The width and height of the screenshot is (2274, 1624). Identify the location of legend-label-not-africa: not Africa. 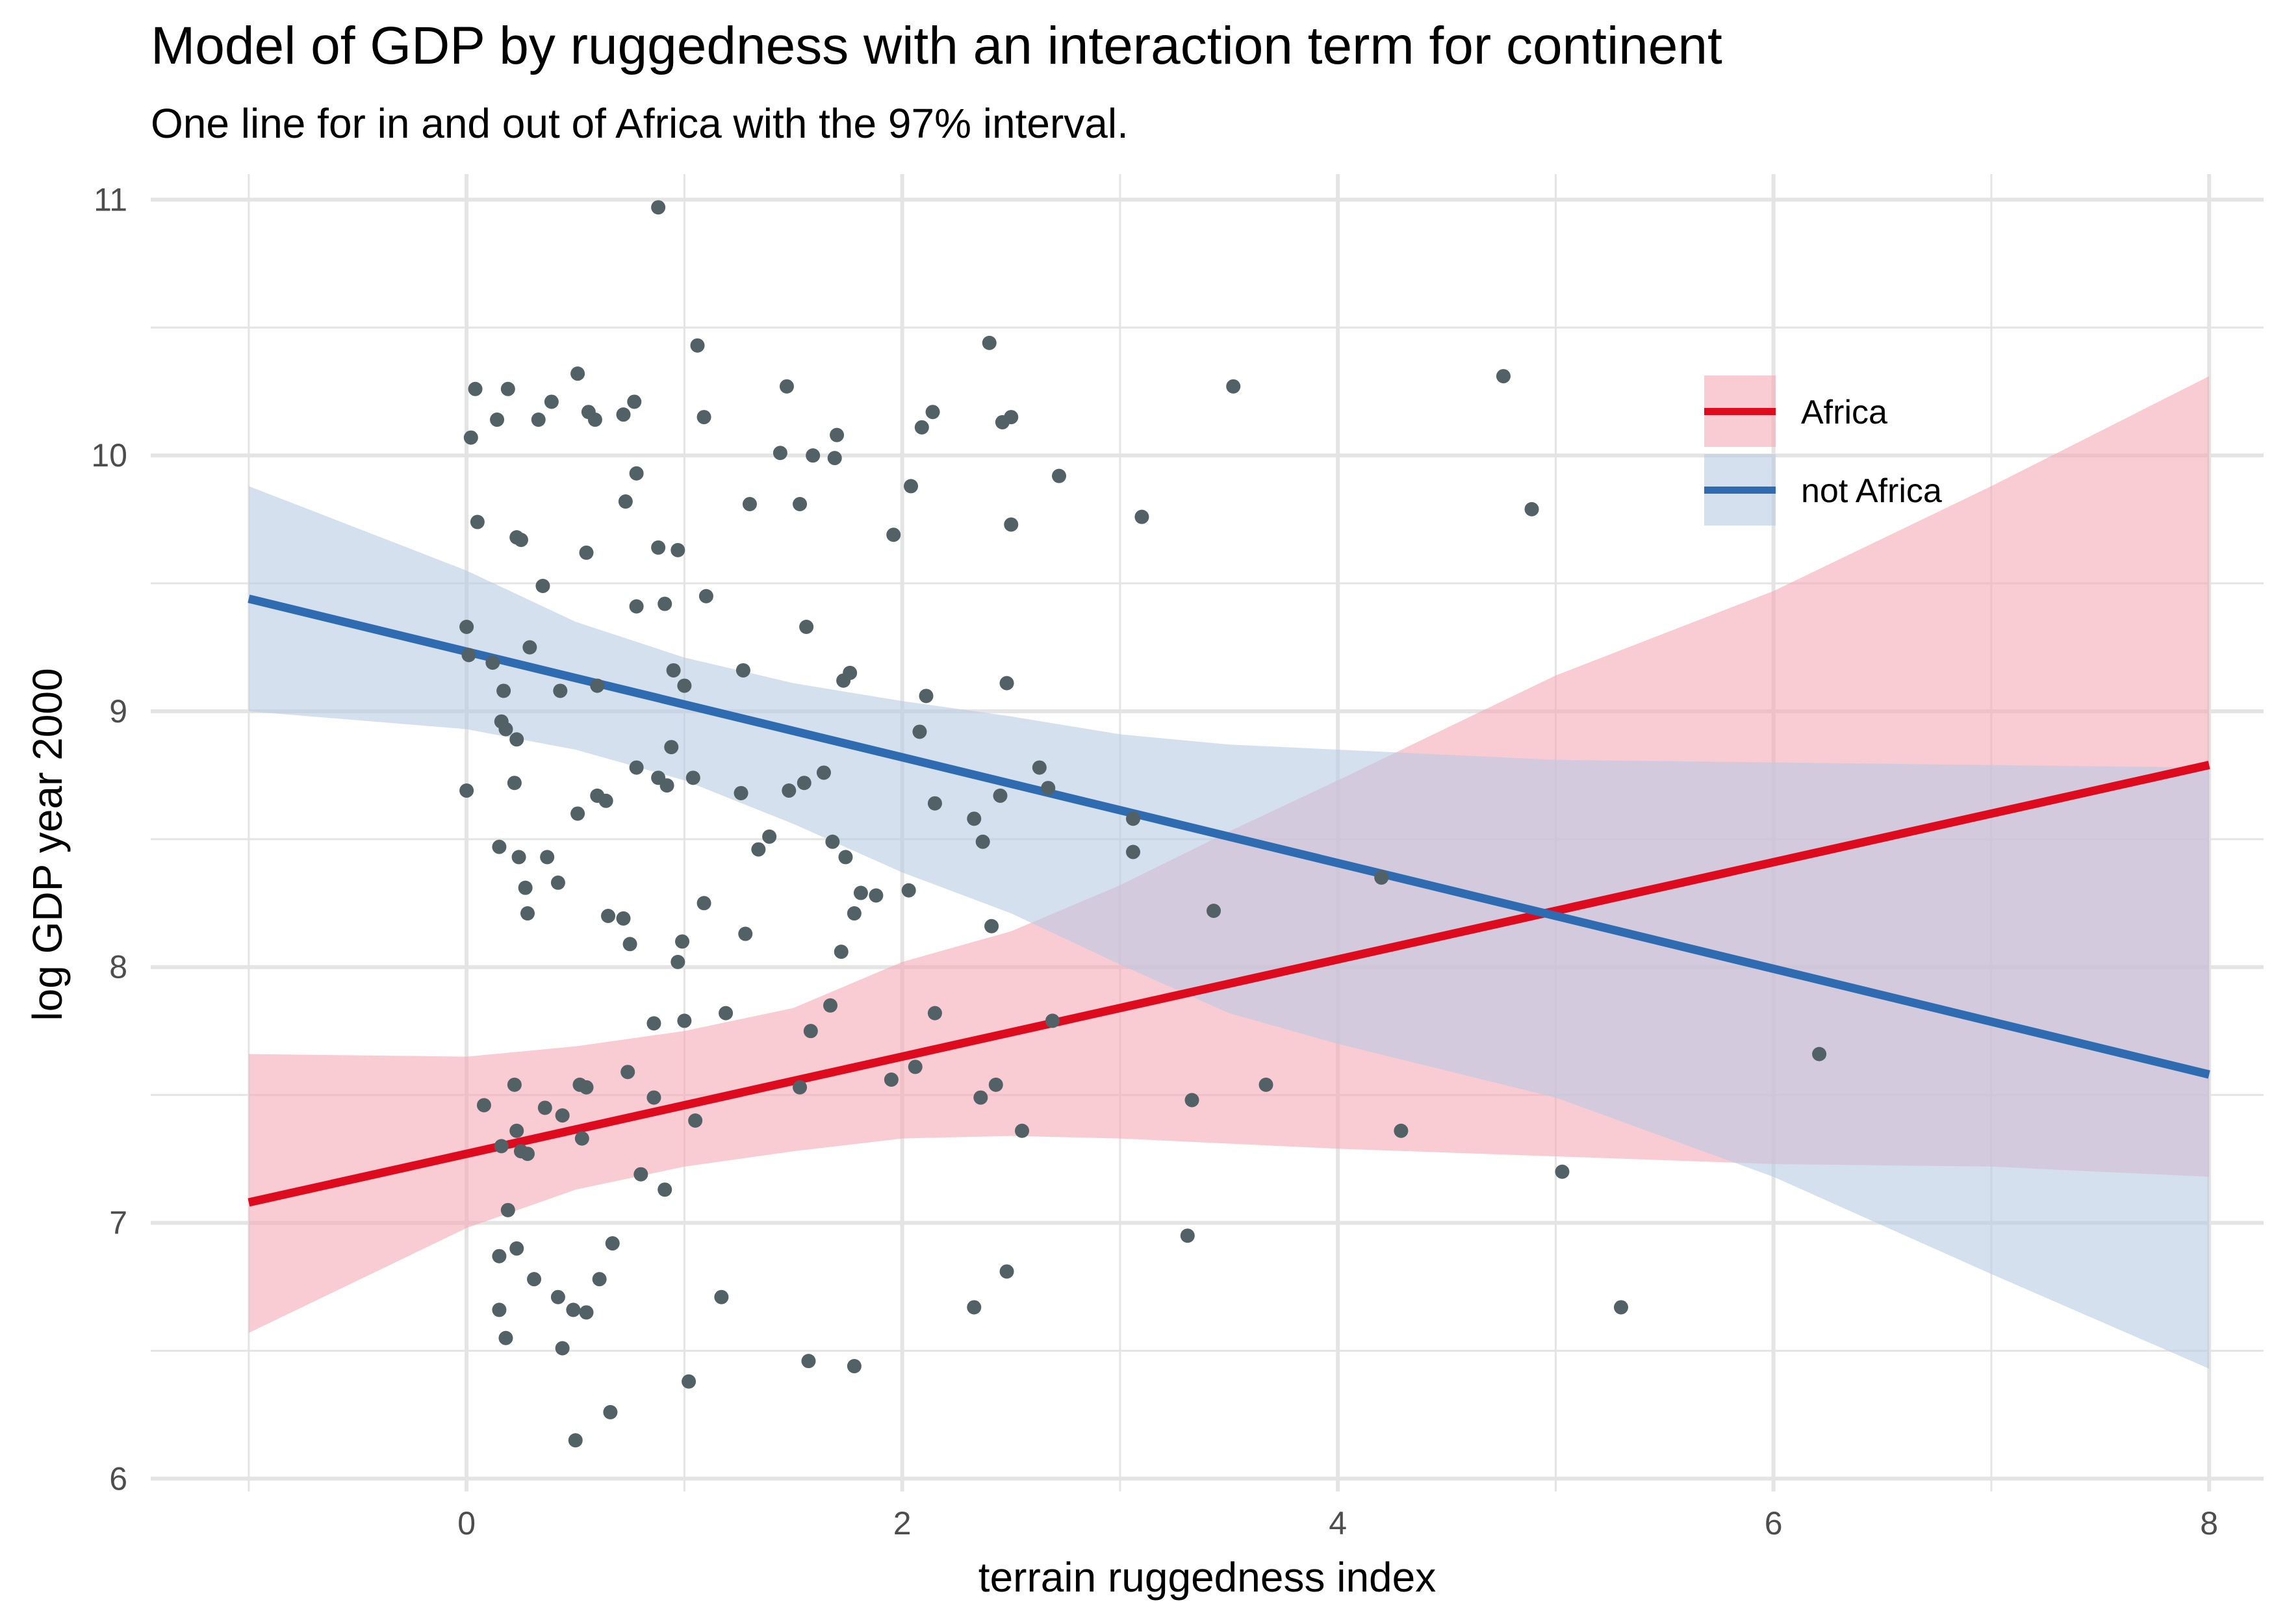
(1871, 491).